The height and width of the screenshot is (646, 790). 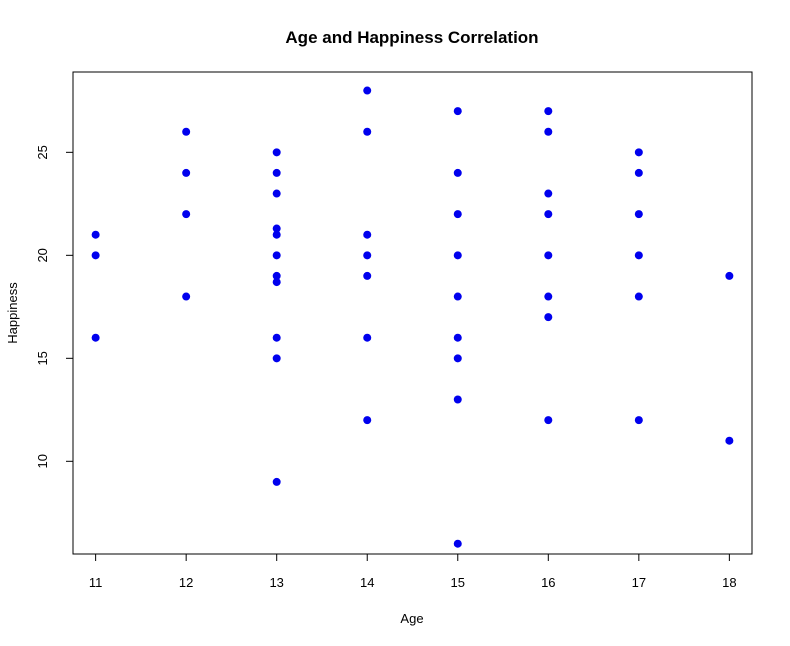 I want to click on x-tick-label: 13, so click(x=276, y=582).